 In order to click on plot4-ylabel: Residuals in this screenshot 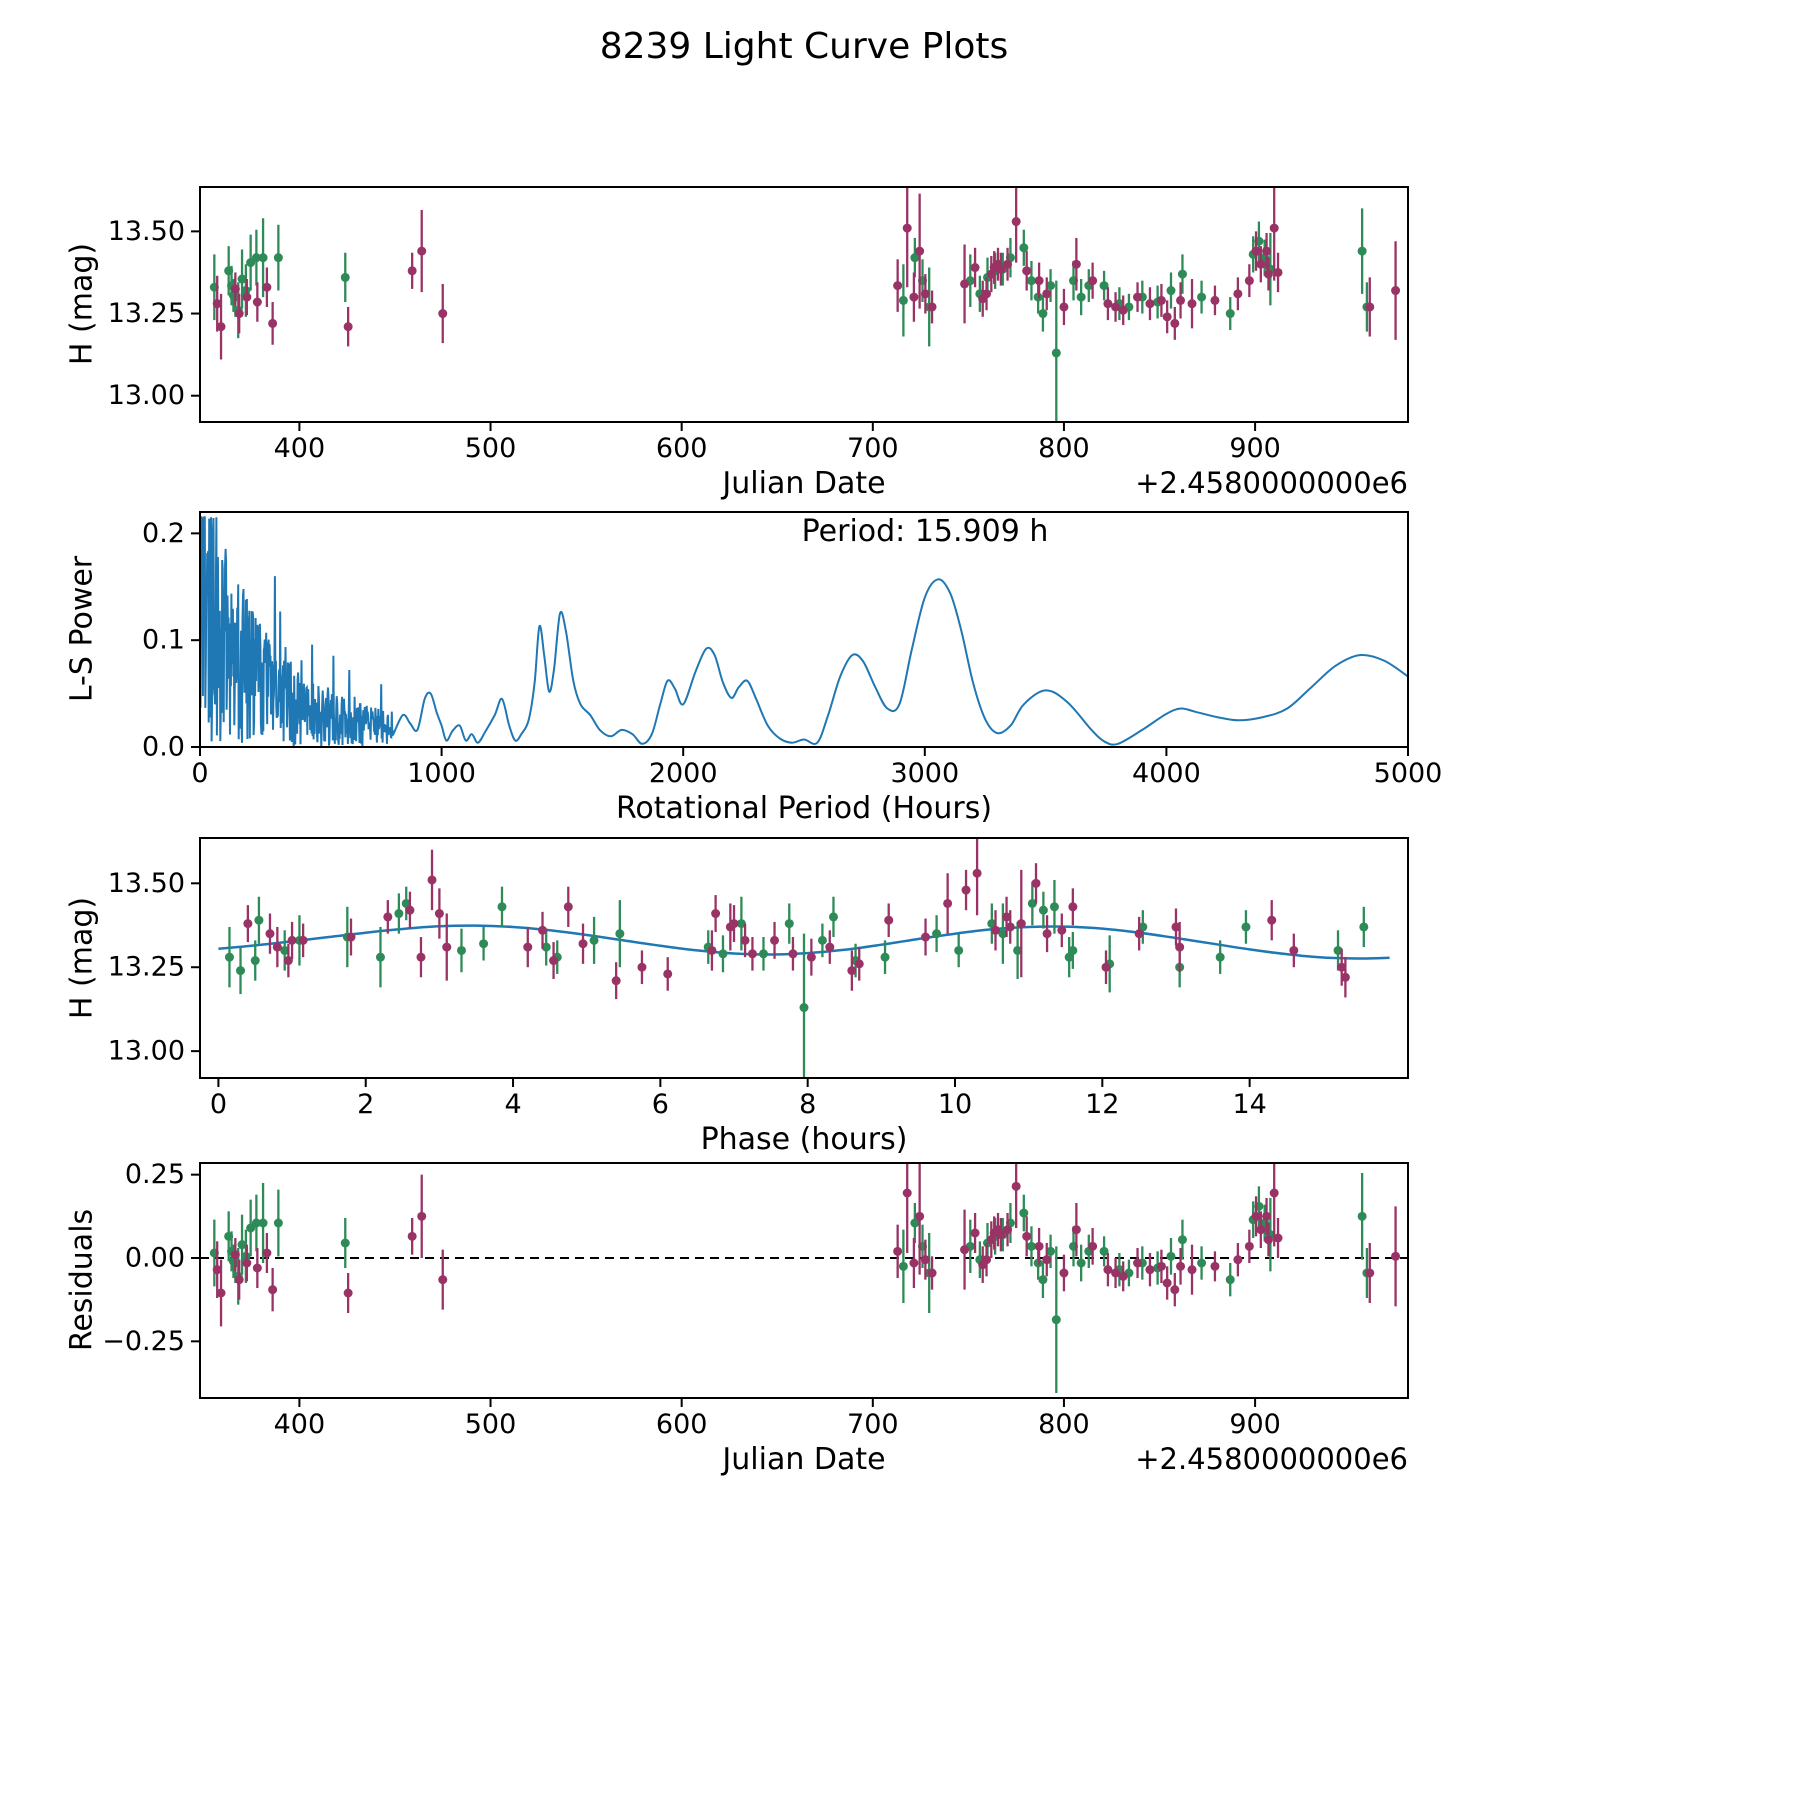, I will do `click(82, 1280)`.